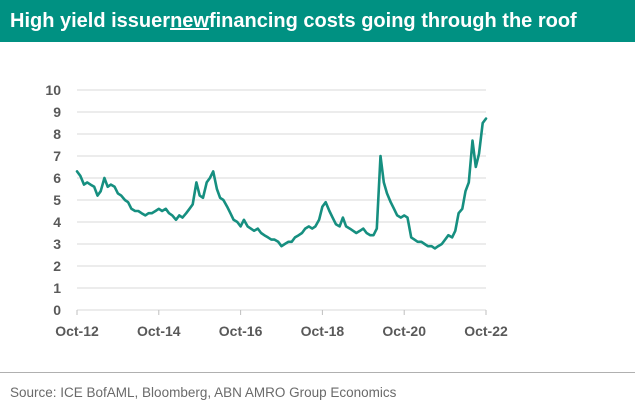 The image size is (635, 407). What do you see at coordinates (57, 112) in the screenshot?
I see `y-tick-label: 9` at bounding box center [57, 112].